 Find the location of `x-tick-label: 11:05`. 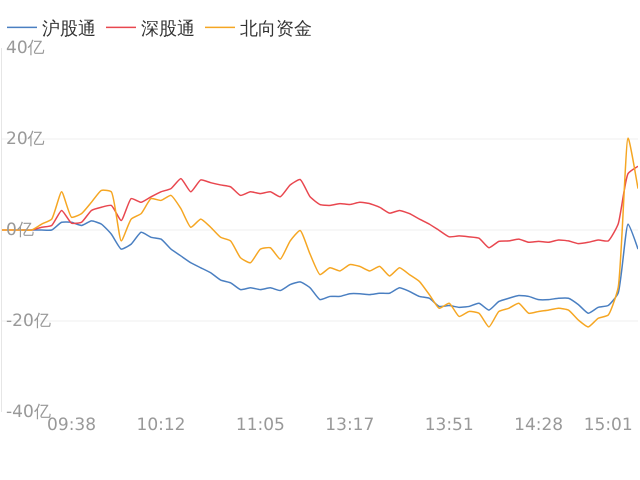

x-tick-label: 11:05 is located at coordinates (260, 425).